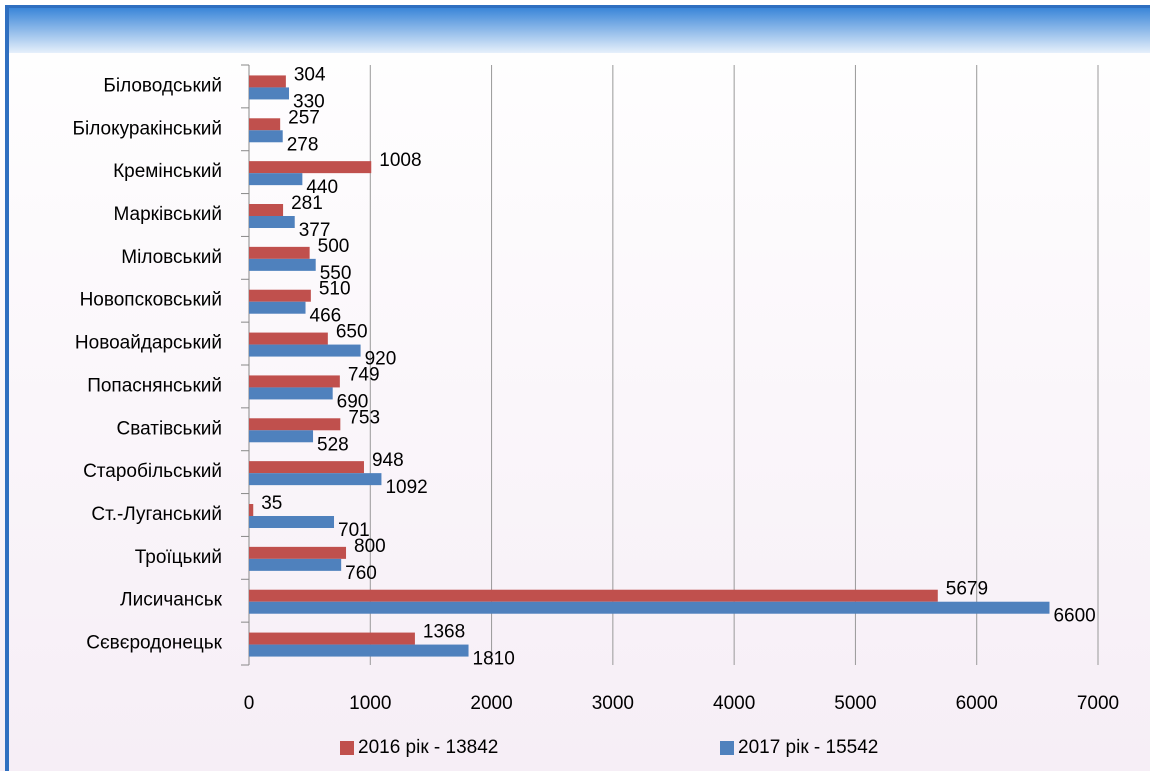 Image resolution: width=1150 pixels, height=776 pixels. Describe the element at coordinates (352, 332) in the screenshot. I see `value-label: 650` at that location.